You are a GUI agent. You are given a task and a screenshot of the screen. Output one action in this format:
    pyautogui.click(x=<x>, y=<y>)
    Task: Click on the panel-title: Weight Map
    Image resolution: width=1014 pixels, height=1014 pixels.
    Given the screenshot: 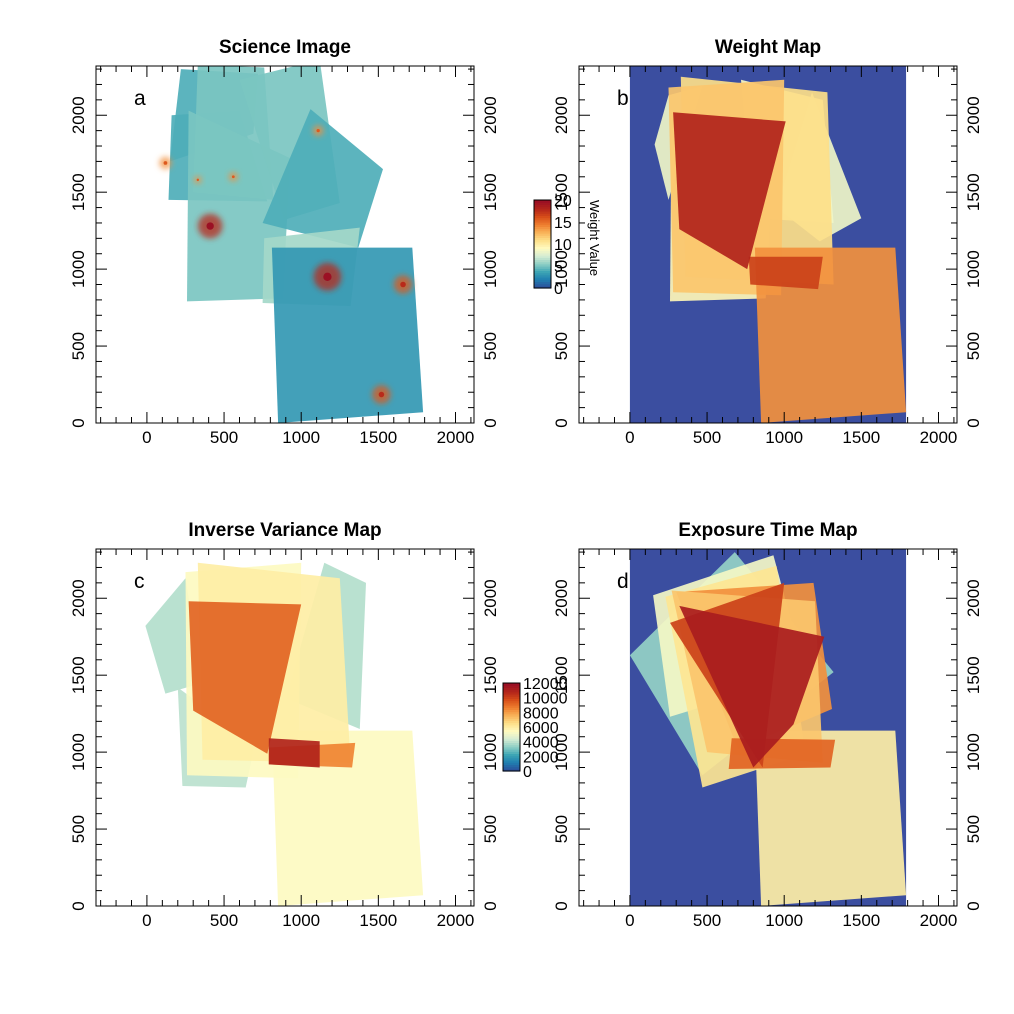 What is the action you would take?
    pyautogui.click(x=768, y=47)
    